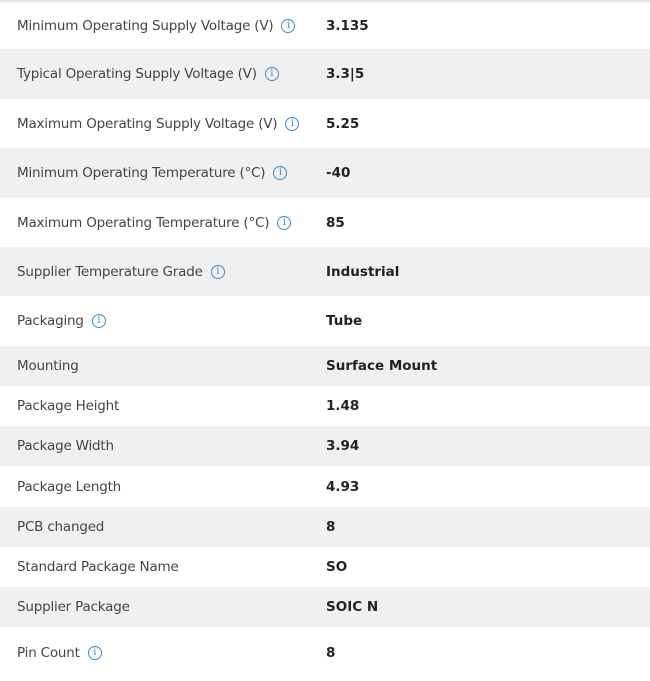 Image resolution: width=650 pixels, height=681 pixels. I want to click on spec-label-cell: PCB changed, so click(163, 527).